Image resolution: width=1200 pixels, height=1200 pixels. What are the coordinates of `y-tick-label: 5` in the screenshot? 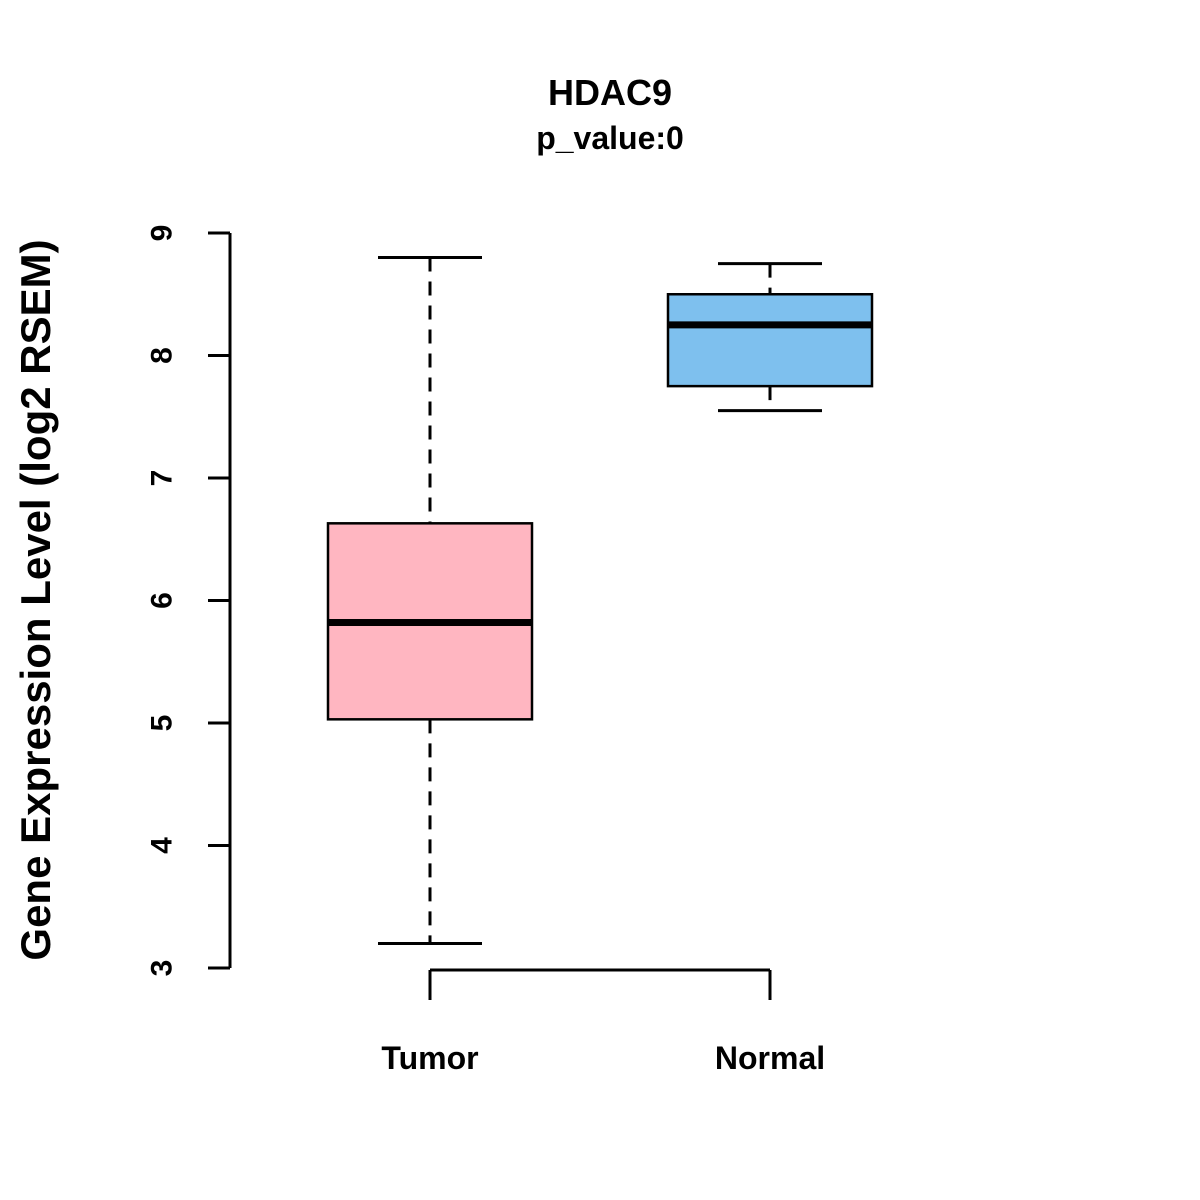 It's located at (162, 723).